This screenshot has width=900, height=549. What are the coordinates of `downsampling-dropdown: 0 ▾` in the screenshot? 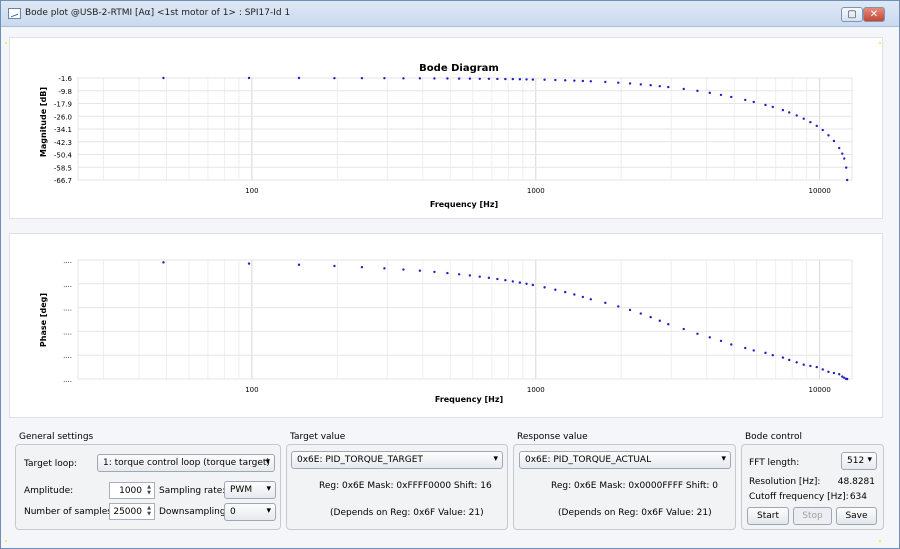 It's located at (250, 512).